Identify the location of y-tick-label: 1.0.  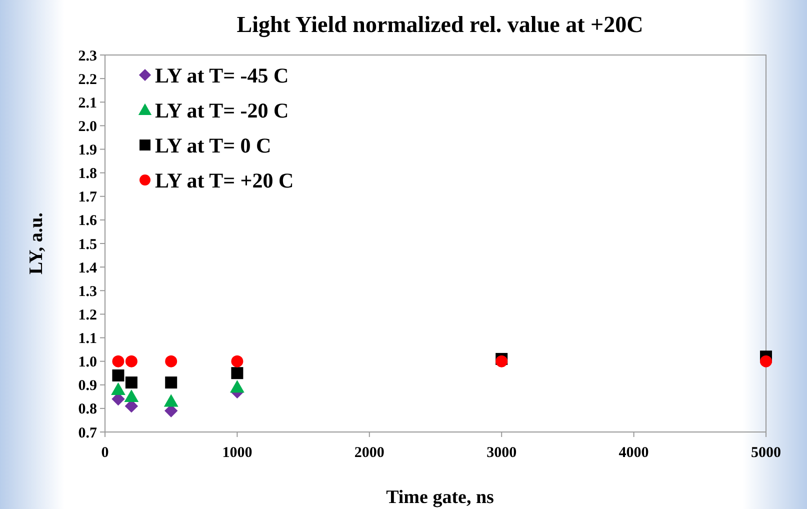
(87, 362).